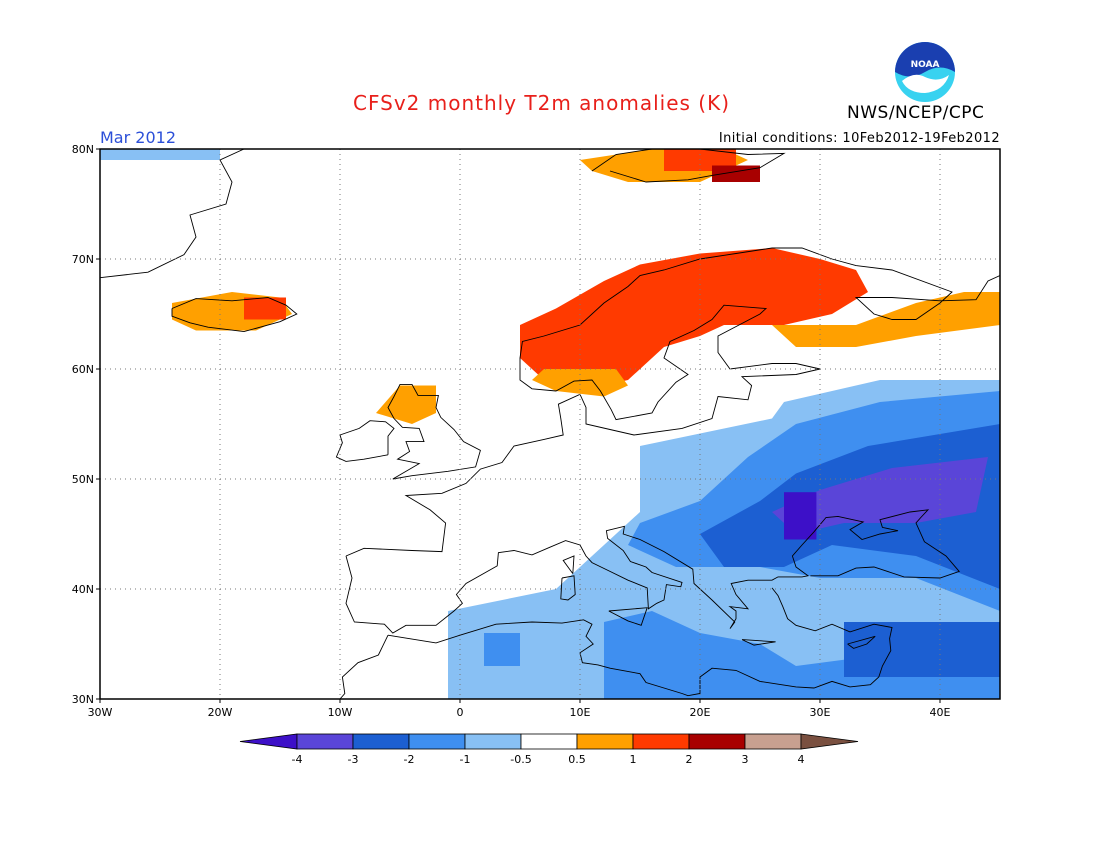  What do you see at coordinates (83, 589) in the screenshot?
I see `lat-tick-label: 40N` at bounding box center [83, 589].